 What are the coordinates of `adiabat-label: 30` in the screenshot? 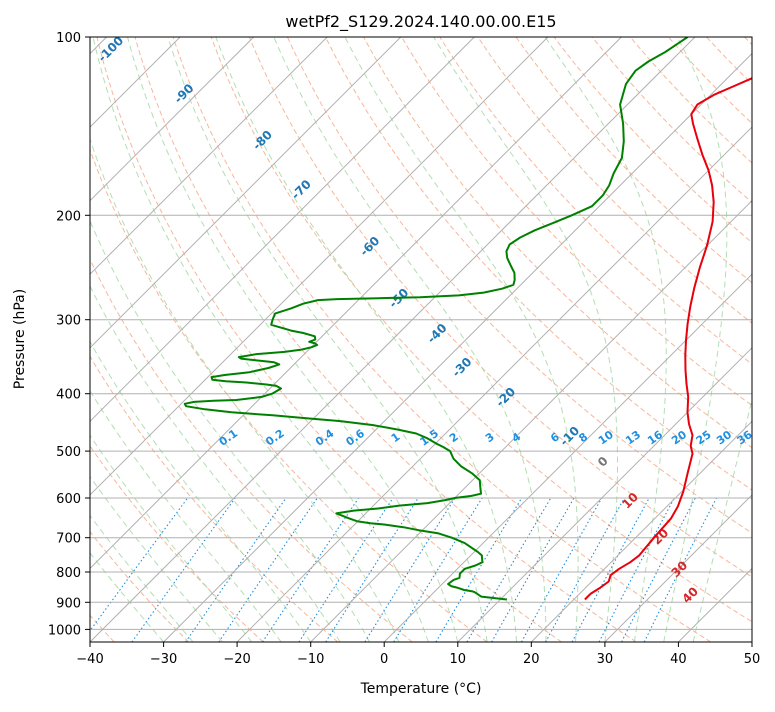 It's located at (680, 569).